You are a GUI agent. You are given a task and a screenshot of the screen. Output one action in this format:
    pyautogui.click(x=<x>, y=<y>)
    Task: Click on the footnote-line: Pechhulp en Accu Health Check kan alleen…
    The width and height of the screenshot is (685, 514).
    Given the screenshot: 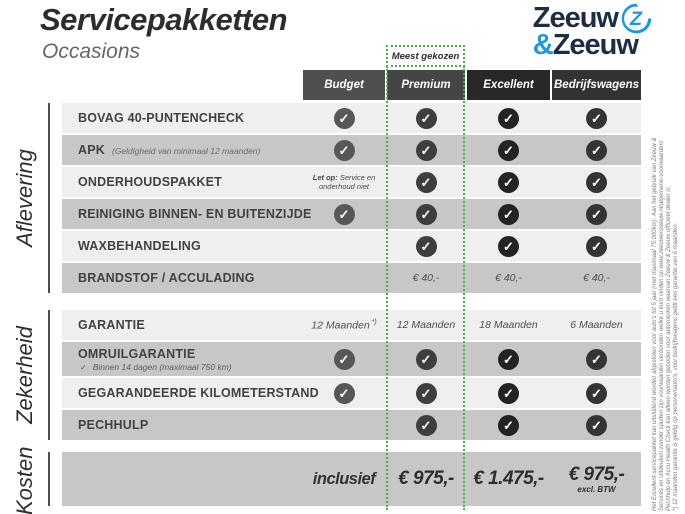 What is the action you would take?
    pyautogui.click(x=669, y=348)
    